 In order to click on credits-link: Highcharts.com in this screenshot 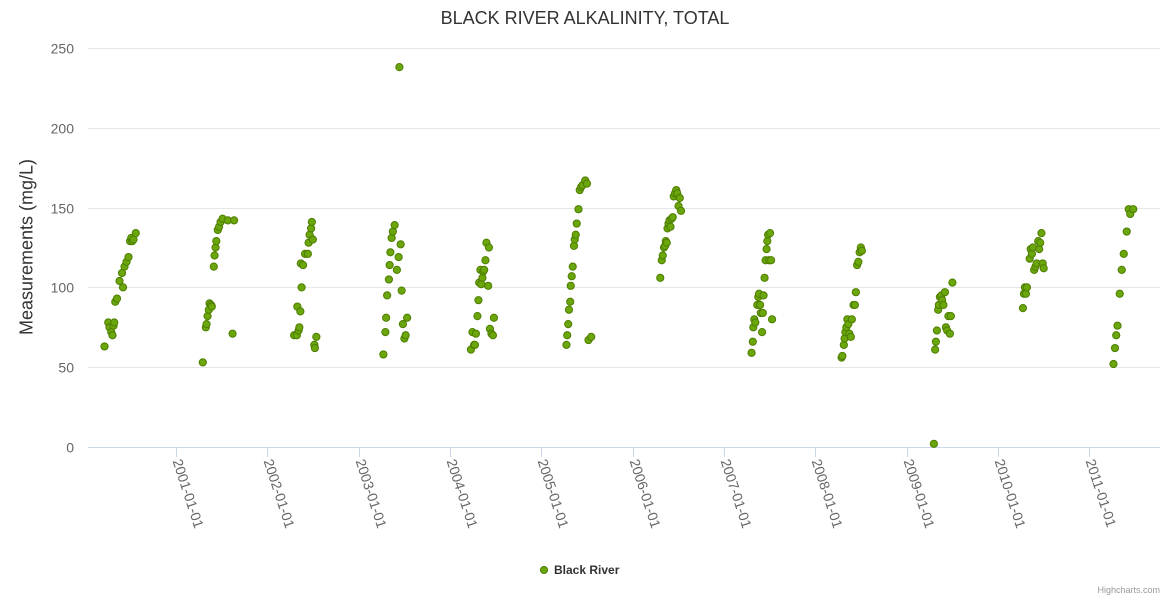, I will do `click(1128, 590)`.